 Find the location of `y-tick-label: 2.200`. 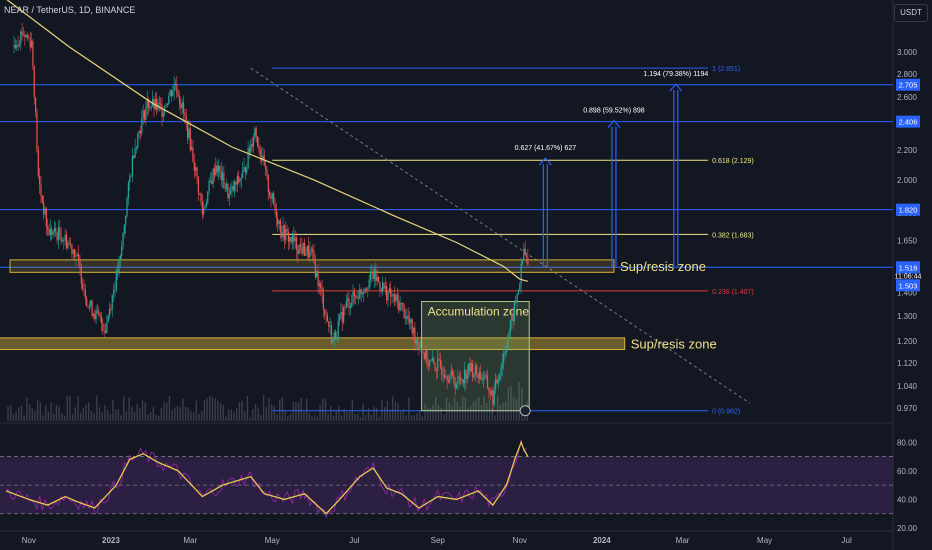

y-tick-label: 2.200 is located at coordinates (907, 150).